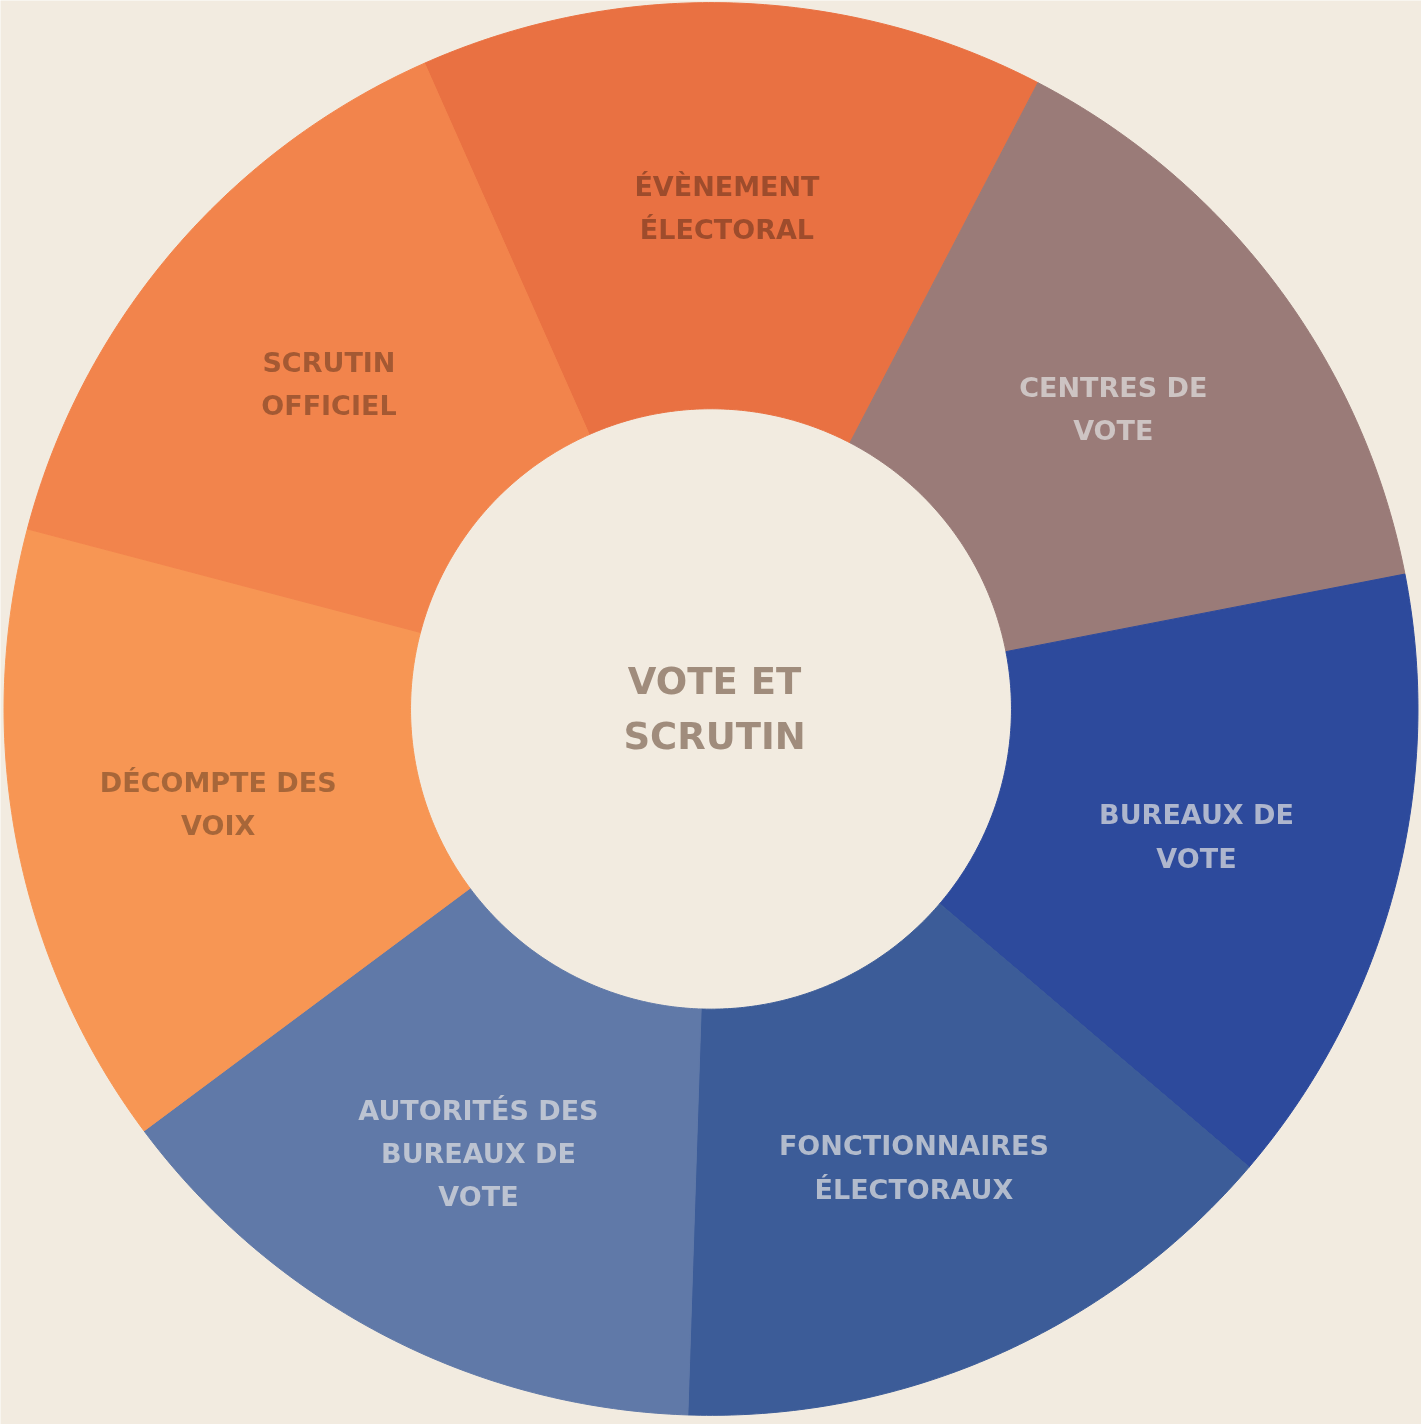 Image resolution: width=1421 pixels, height=1424 pixels. Describe the element at coordinates (913, 1167) in the screenshot. I see `slice-label: FONCTIONNAIRES ÉLECTORAUX` at that location.